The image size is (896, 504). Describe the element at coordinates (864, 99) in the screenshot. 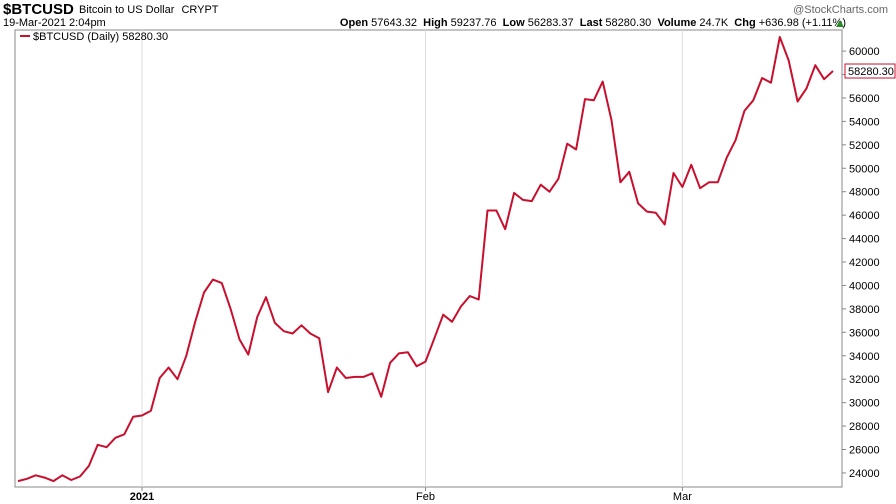

I see `y-tick-label: 56000` at that location.